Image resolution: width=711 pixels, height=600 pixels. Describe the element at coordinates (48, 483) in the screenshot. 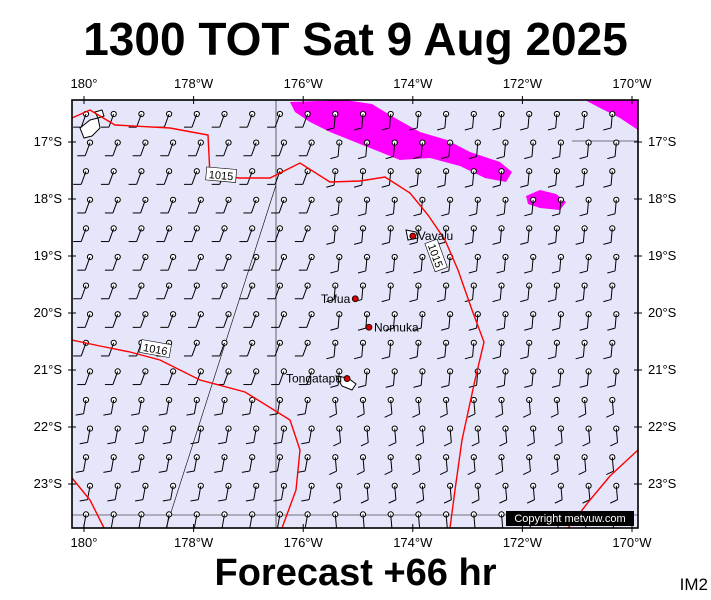

I see `latitude-label: 23°S` at that location.